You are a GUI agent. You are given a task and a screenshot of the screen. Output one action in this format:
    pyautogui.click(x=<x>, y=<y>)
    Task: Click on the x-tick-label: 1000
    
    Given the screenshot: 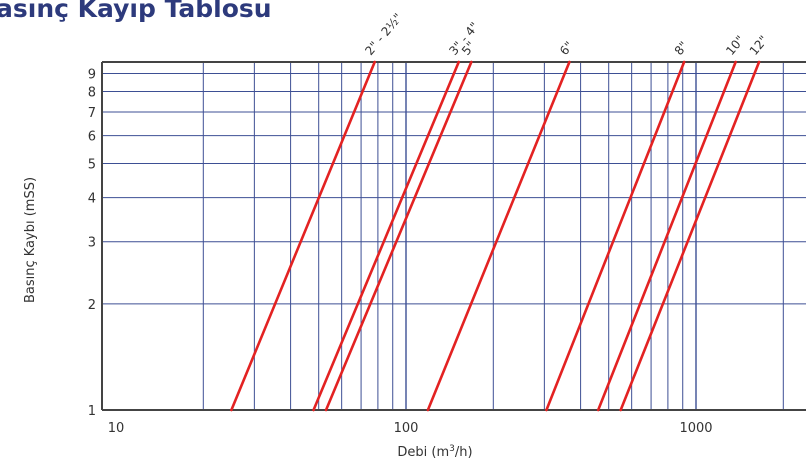 What is the action you would take?
    pyautogui.click(x=695, y=428)
    